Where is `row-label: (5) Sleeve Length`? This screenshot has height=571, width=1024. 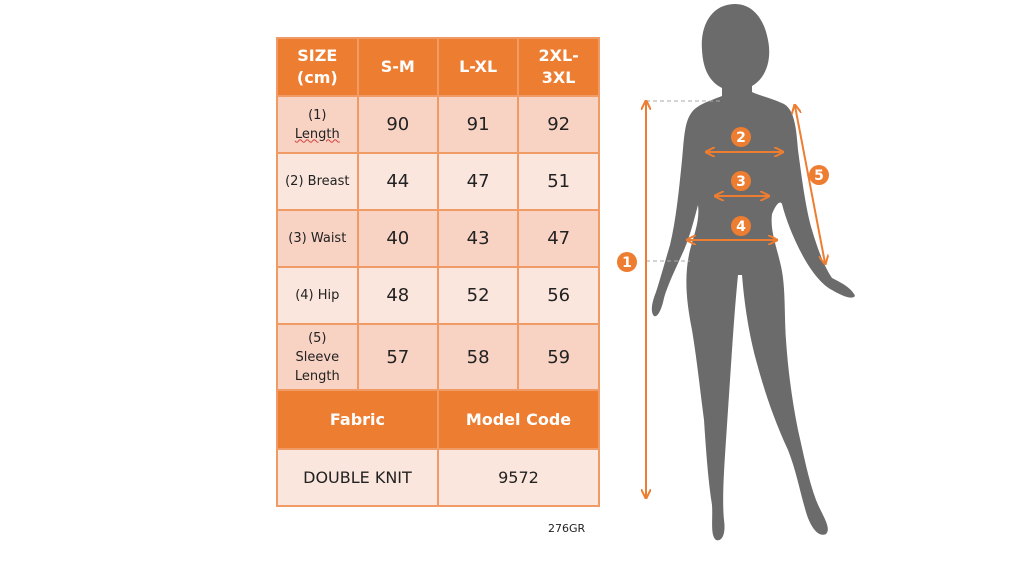
row-label: (5) Sleeve Length is located at coordinates (317, 357).